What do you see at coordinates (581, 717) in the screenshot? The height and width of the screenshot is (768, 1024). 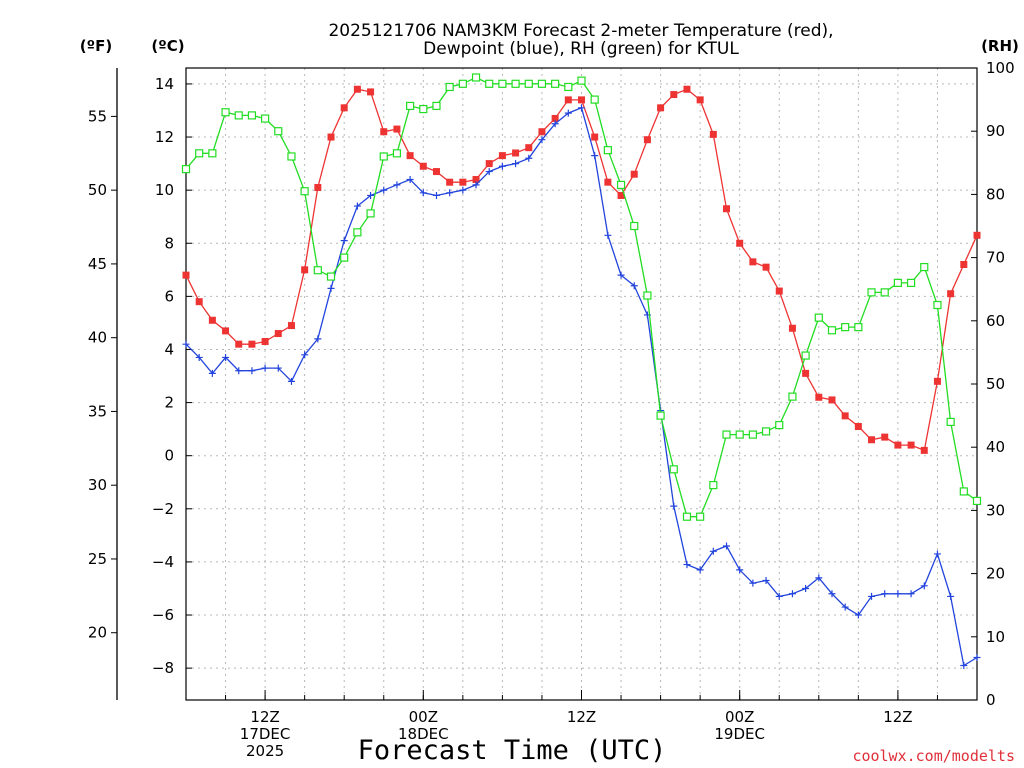 I see `x-tick-label: 12Z` at bounding box center [581, 717].